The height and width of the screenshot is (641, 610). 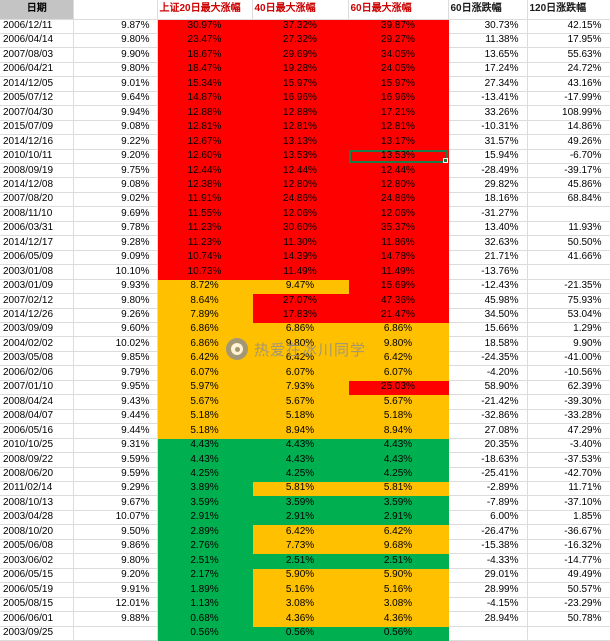 I want to click on max60-cell: 3.08%, so click(x=398, y=605).